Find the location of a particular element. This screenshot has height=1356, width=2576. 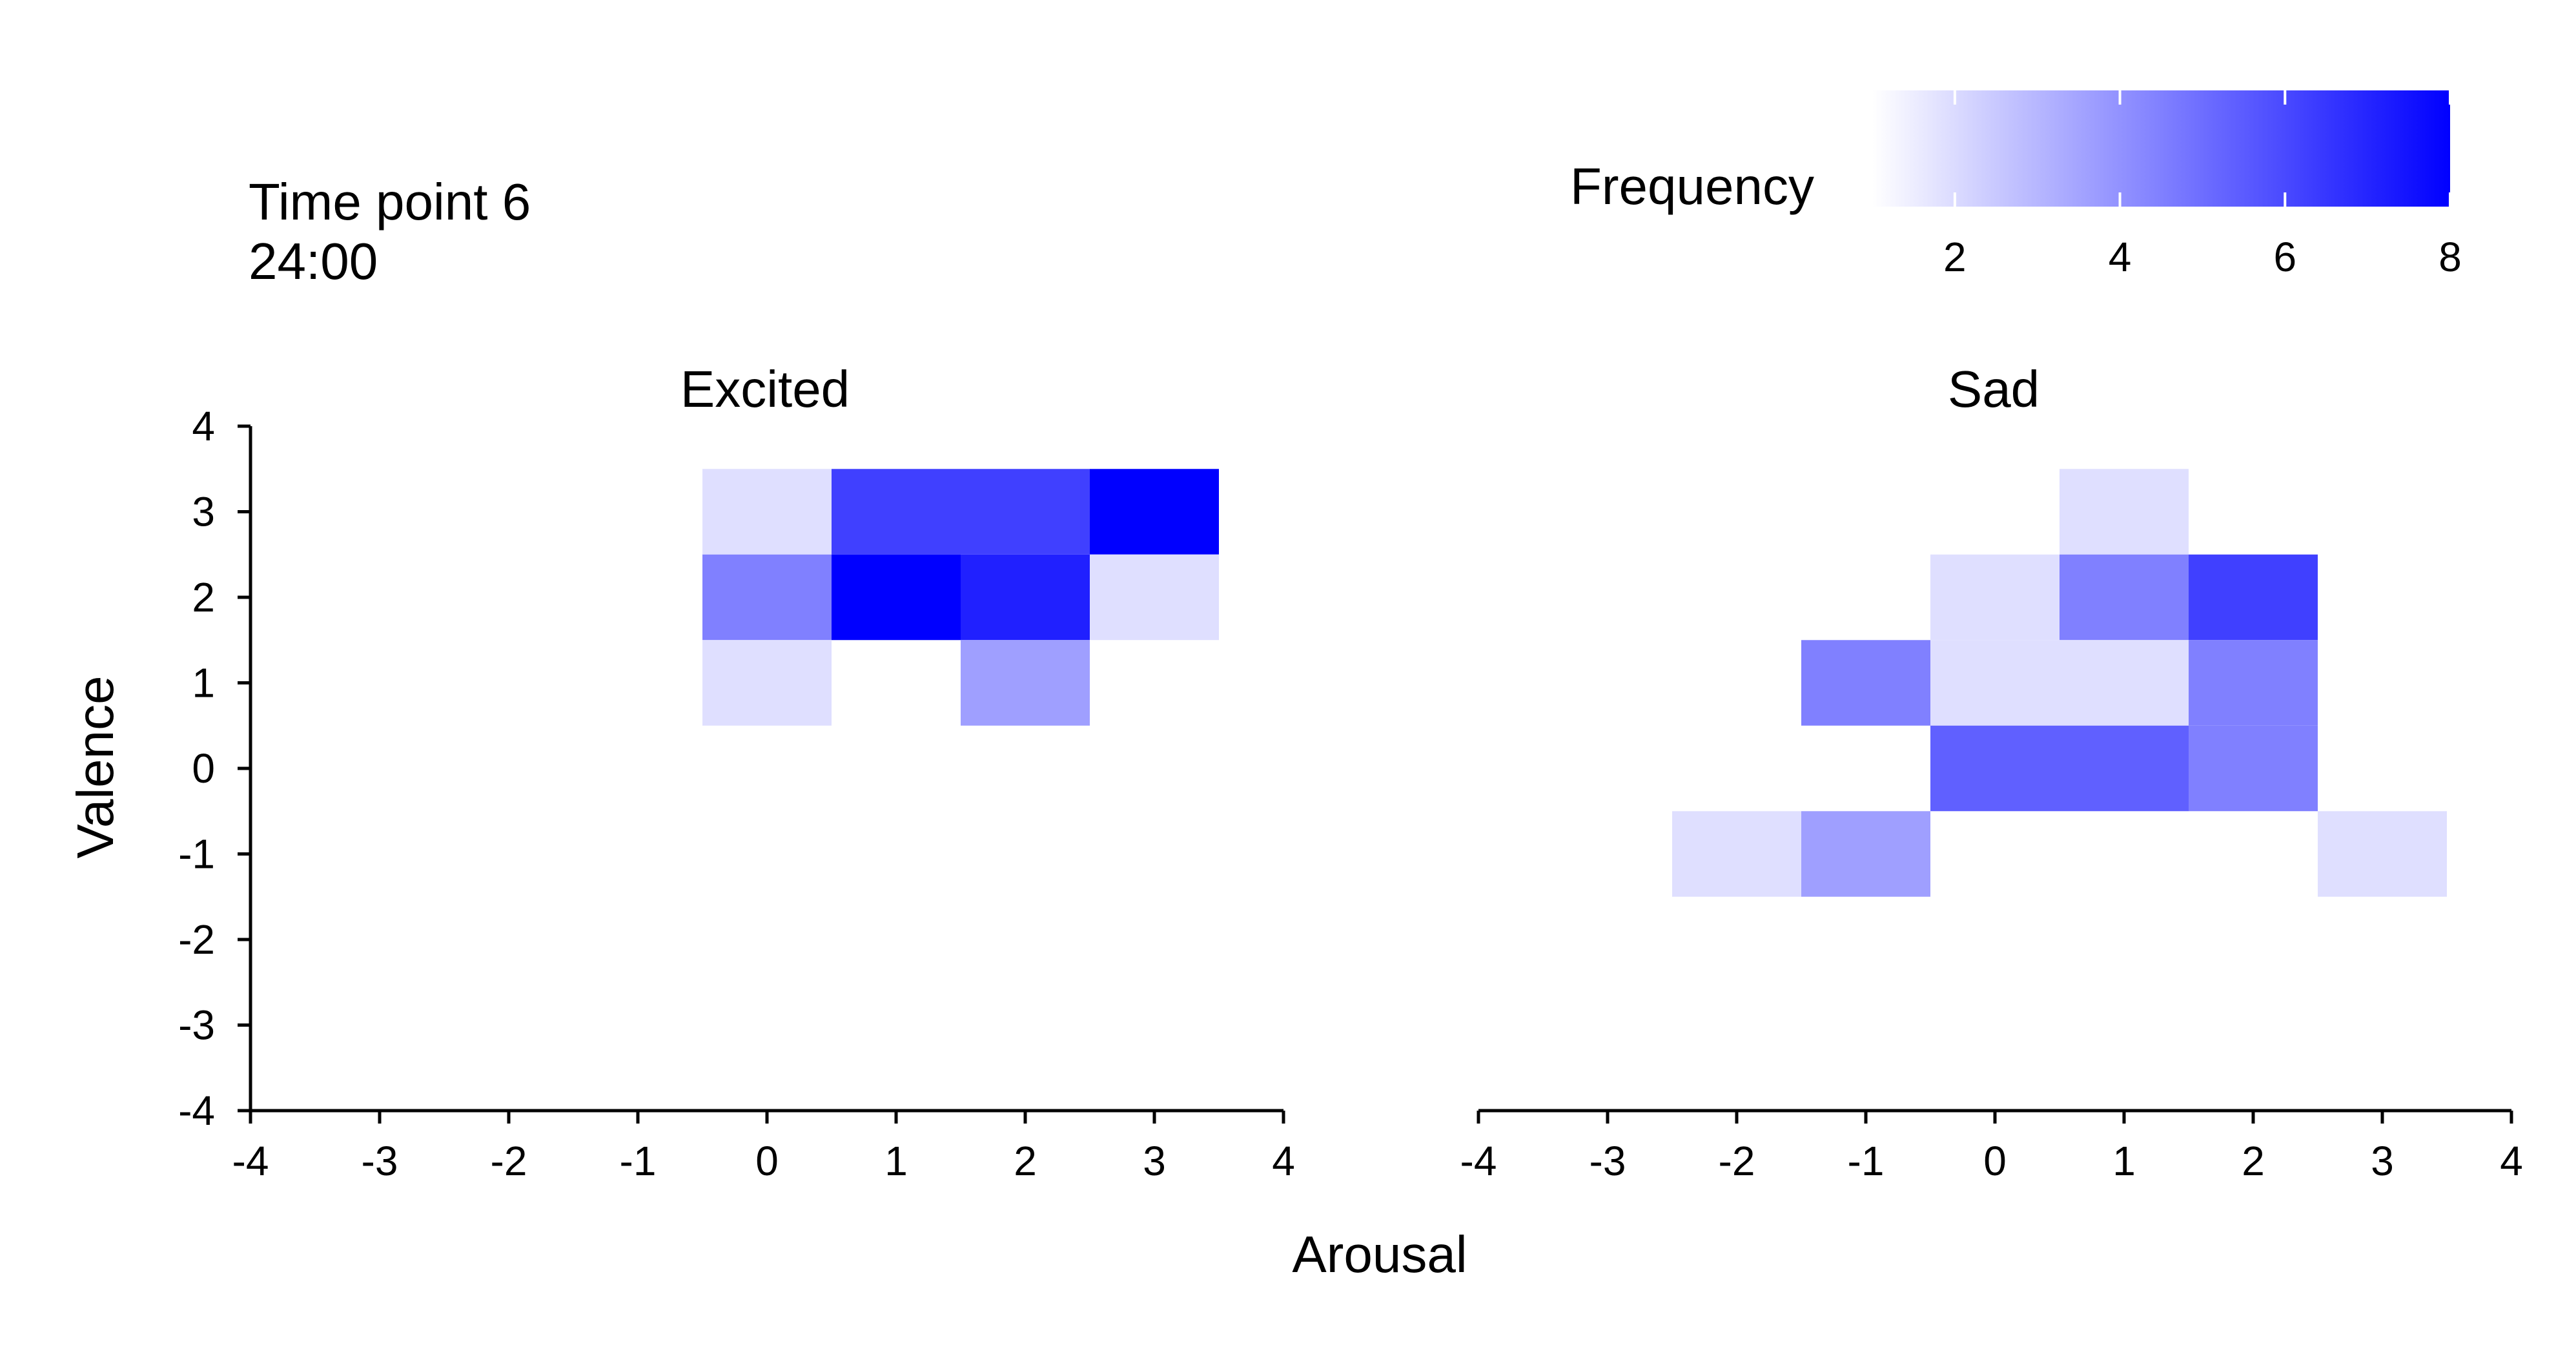

time-point-label: Time point 6 is located at coordinates (390, 202).